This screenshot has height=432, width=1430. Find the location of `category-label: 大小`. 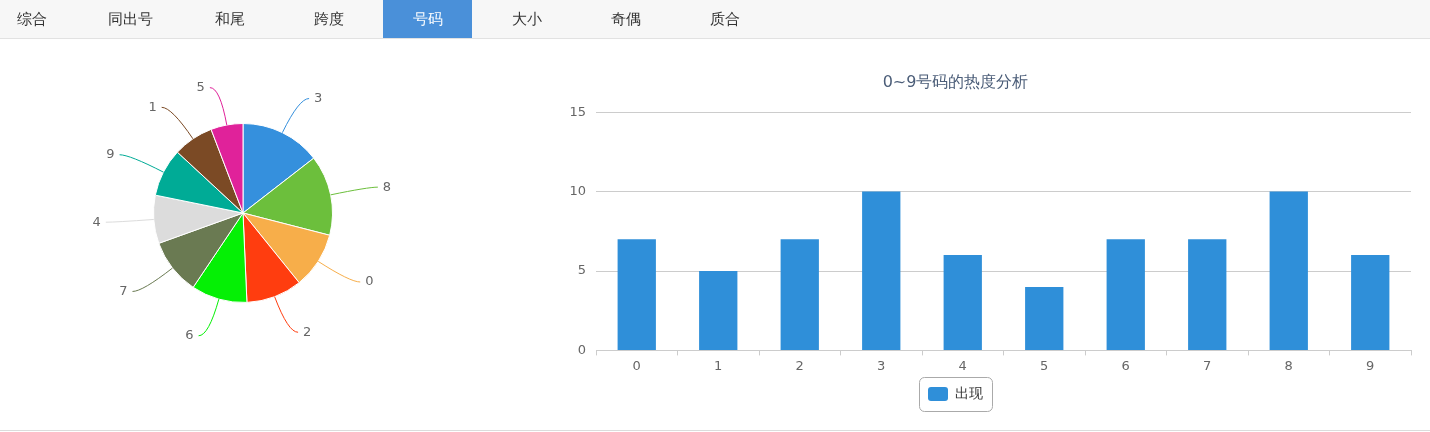

category-label: 大小 is located at coordinates (526, 19).